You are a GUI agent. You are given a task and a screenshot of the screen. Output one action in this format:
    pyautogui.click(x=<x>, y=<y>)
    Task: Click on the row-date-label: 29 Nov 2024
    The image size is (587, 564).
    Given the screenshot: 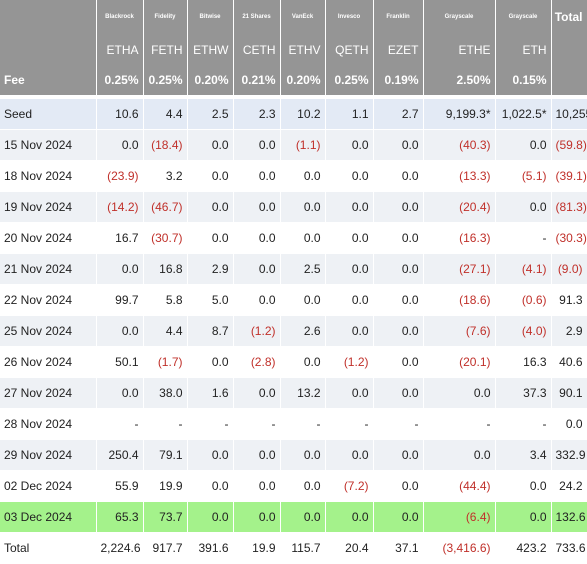 What is the action you would take?
    pyautogui.click(x=48, y=455)
    